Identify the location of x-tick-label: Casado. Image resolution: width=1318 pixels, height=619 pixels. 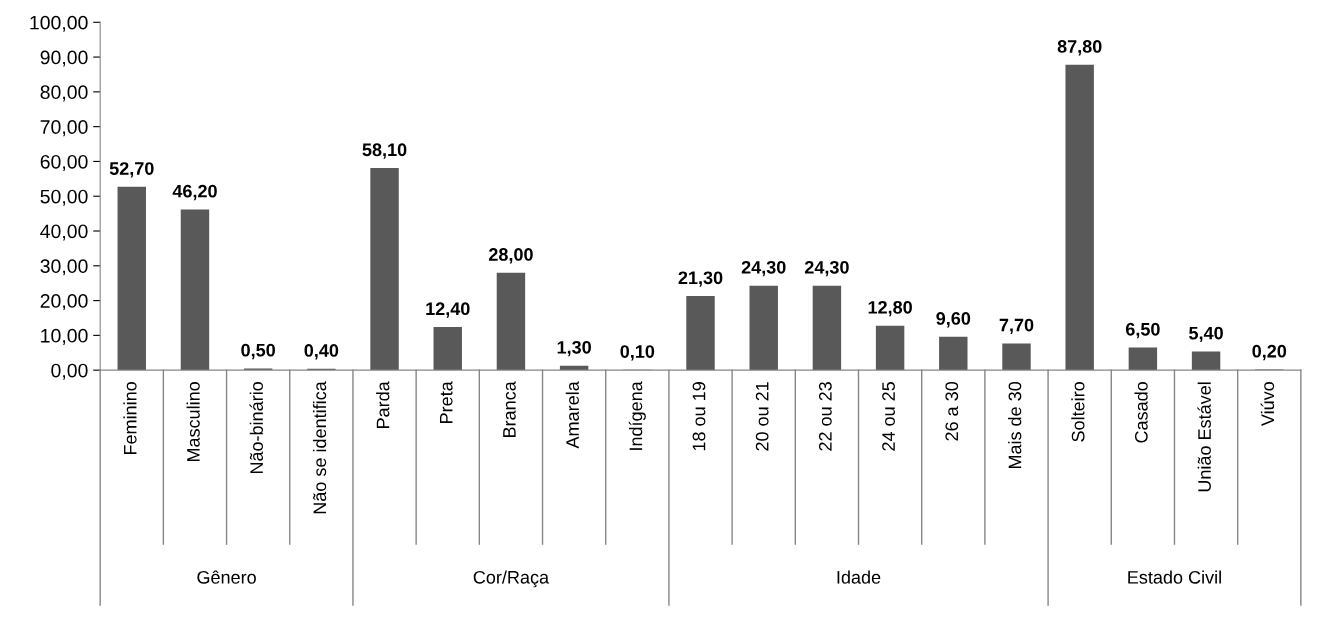
(1141, 412).